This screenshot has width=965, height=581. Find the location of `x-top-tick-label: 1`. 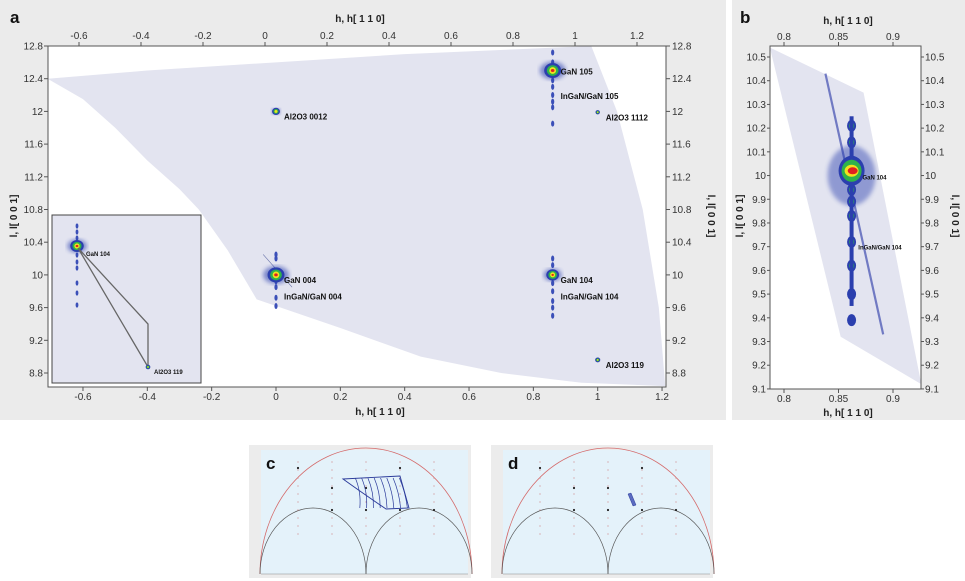

x-top-tick-label: 1 is located at coordinates (575, 36).